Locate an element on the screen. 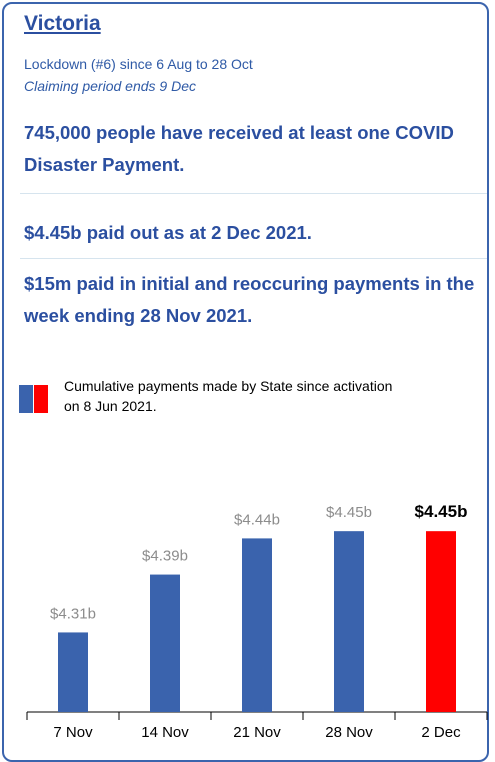 The height and width of the screenshot is (762, 495). x-tick-label: 14 Nov is located at coordinates (165, 732).